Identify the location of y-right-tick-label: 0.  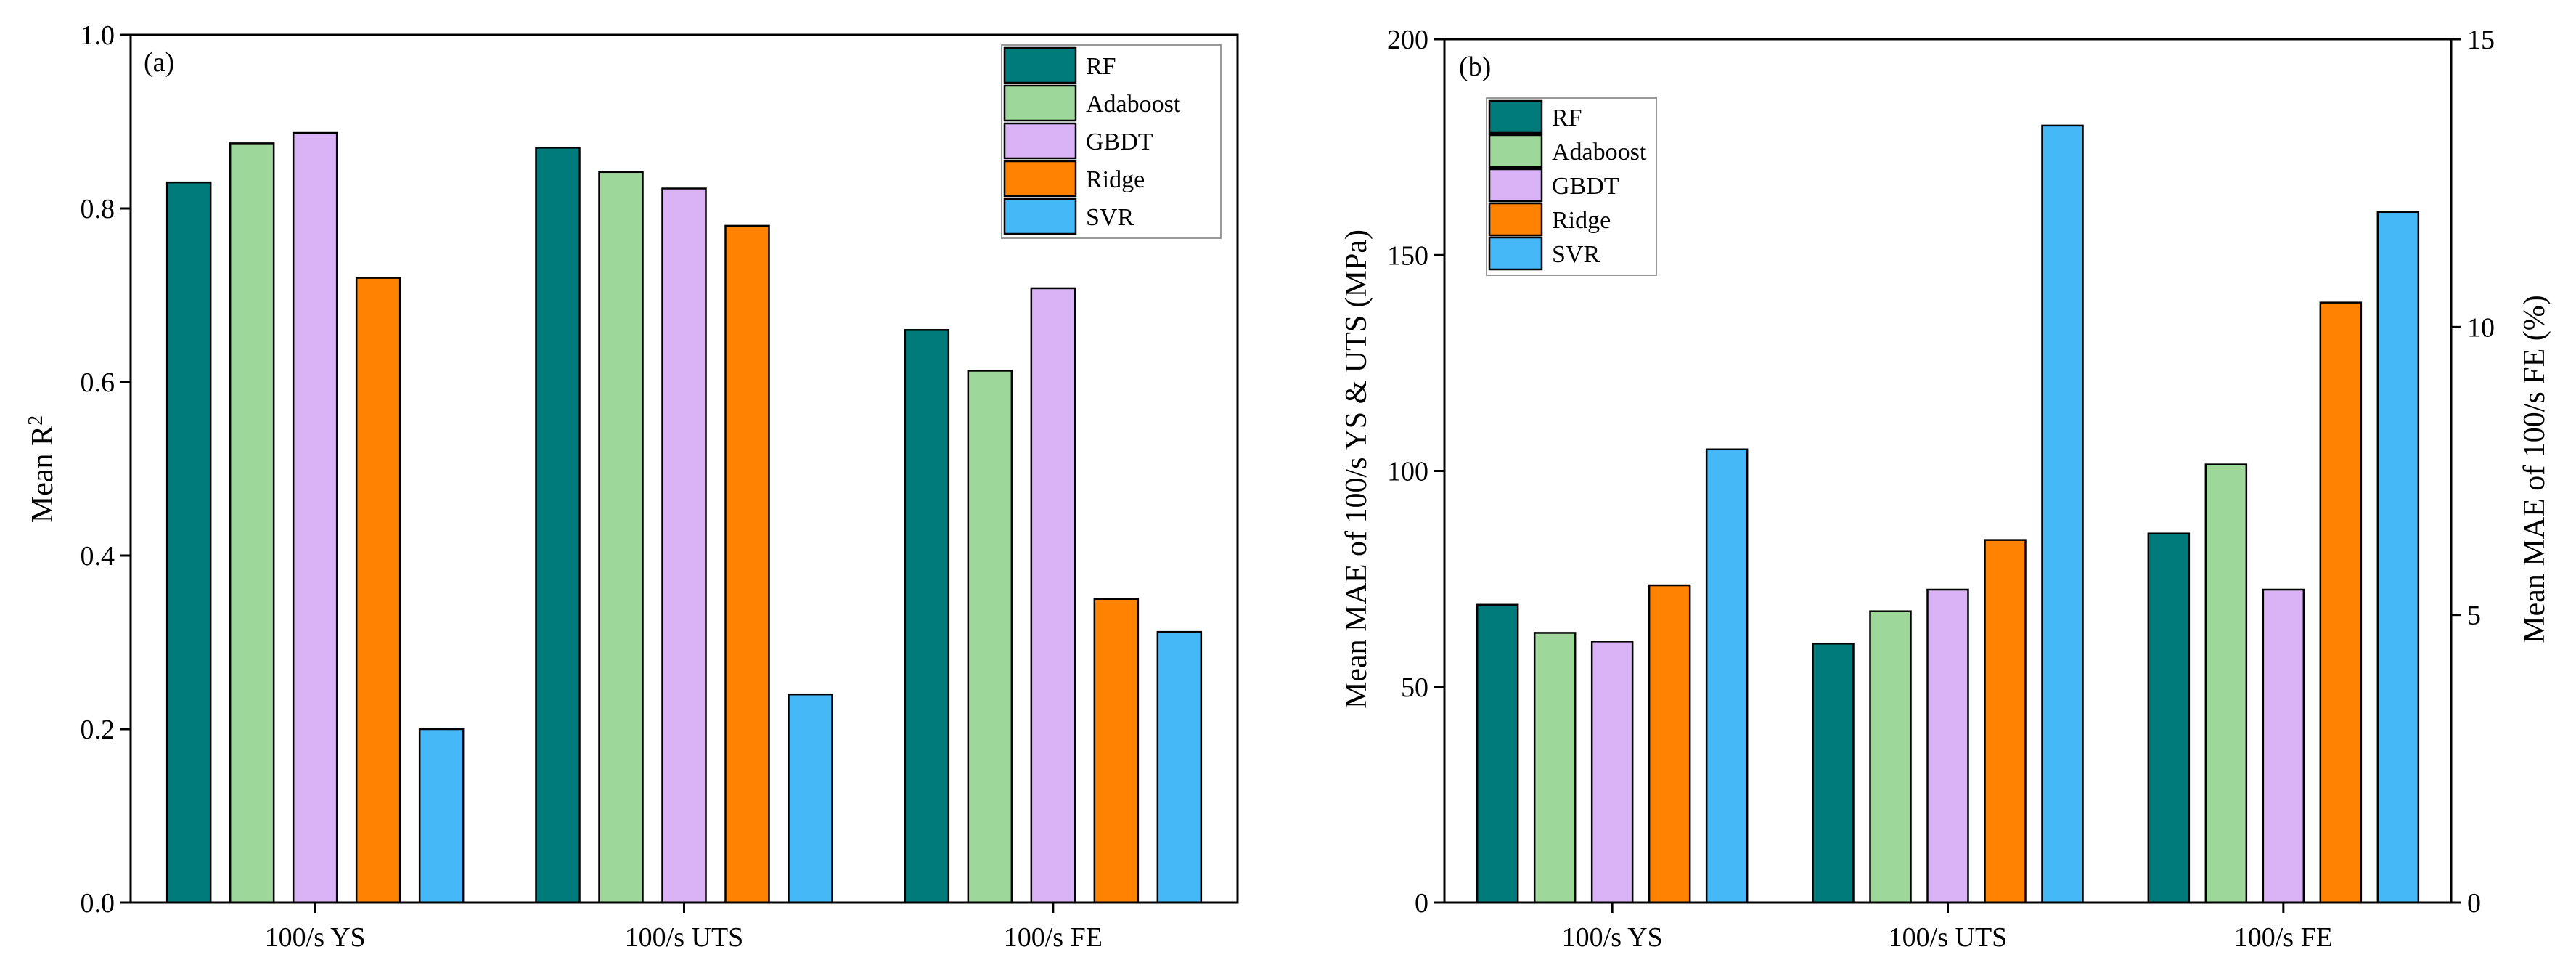
(2474, 903).